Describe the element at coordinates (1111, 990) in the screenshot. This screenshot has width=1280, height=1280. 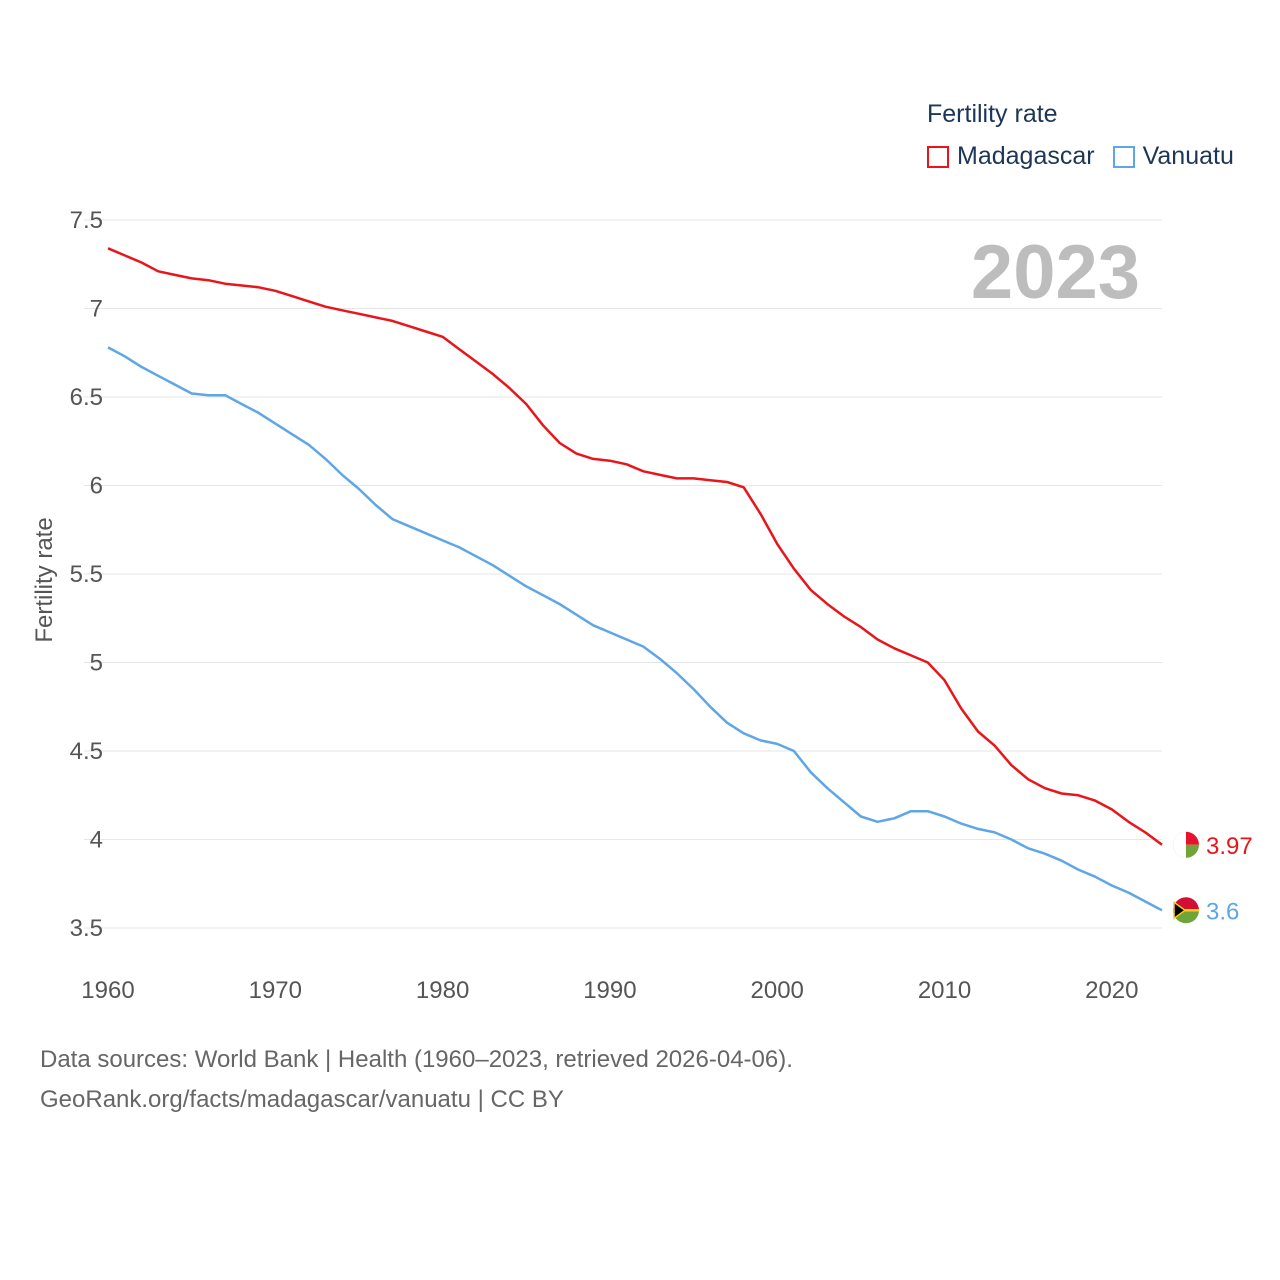
I see `x-tick-label: 2020` at that location.